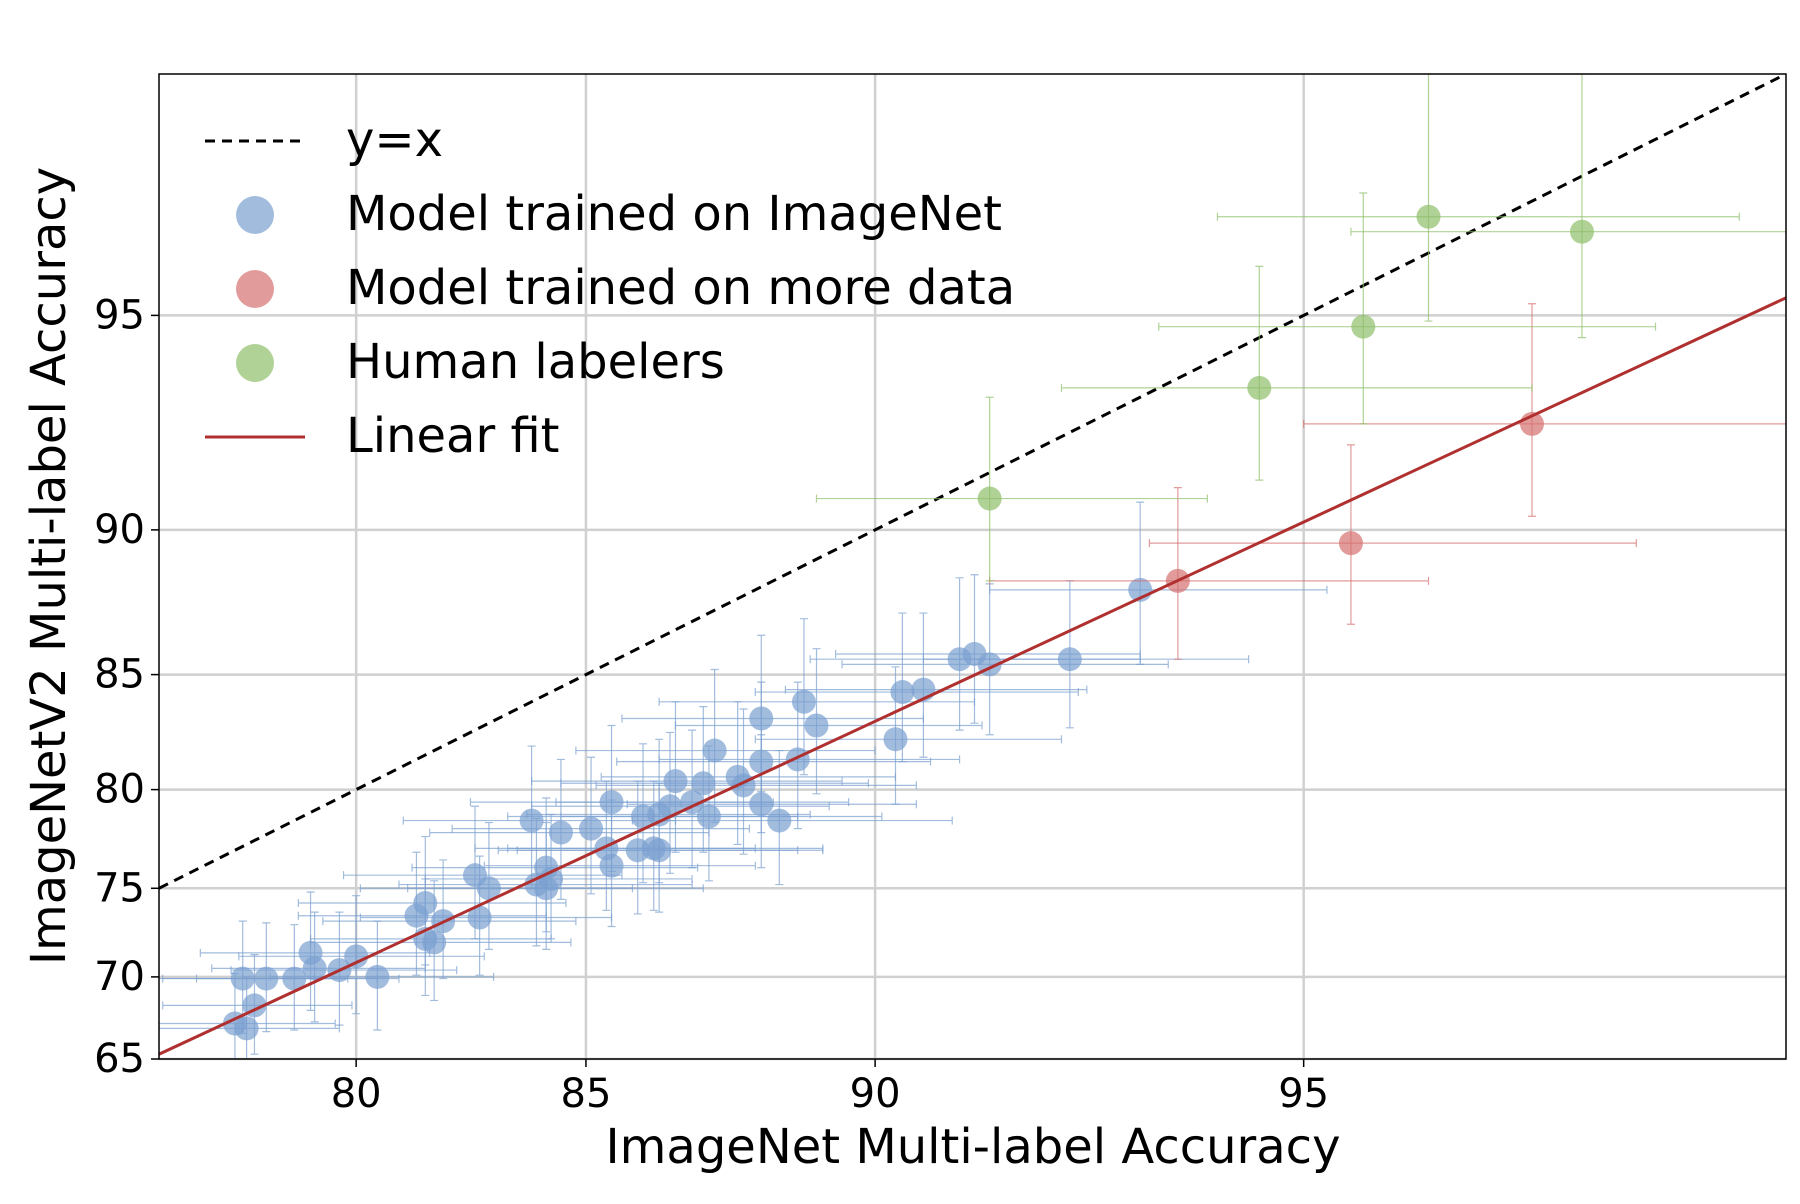  I want to click on legend-label: Model trained on ImageNet, so click(674, 214).